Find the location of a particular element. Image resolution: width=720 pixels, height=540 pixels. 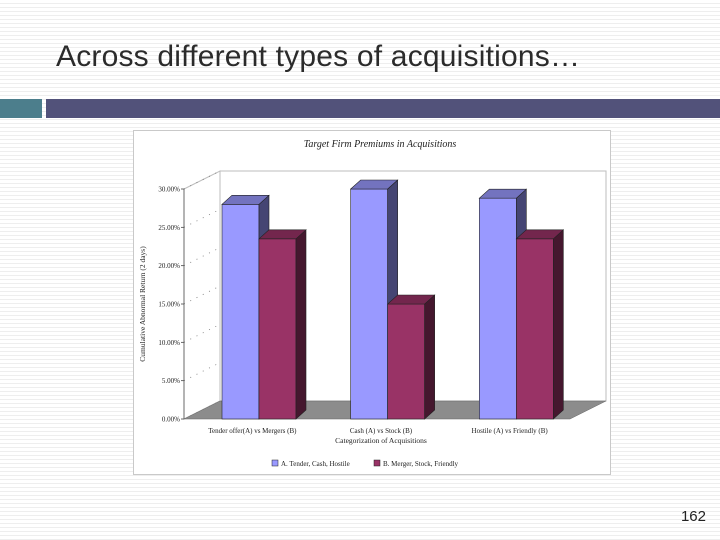

y-axis-label: Cumulative Abnormal Return (2 days) is located at coordinates (142, 304).